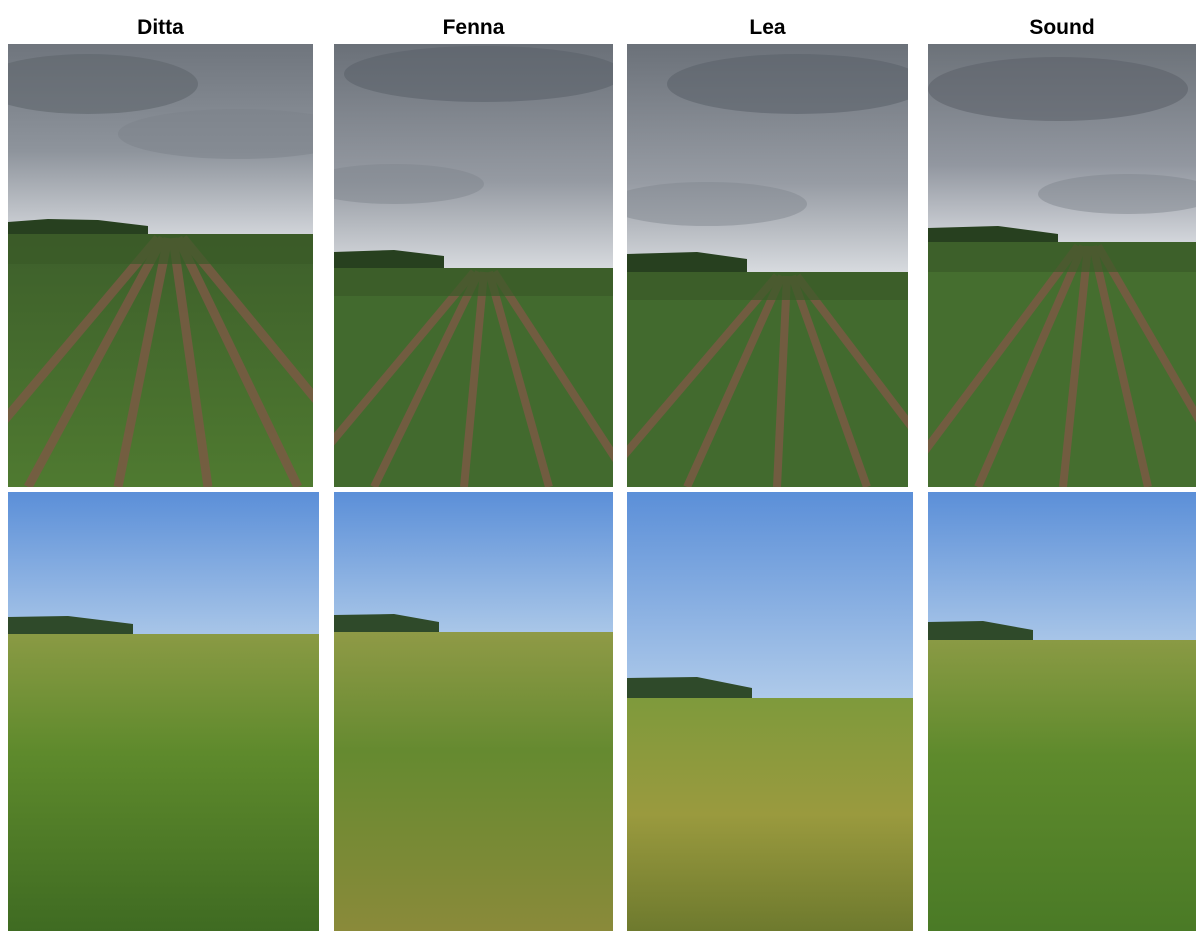  What do you see at coordinates (160, 265) in the screenshot?
I see `photo-ditta-overcast` at bounding box center [160, 265].